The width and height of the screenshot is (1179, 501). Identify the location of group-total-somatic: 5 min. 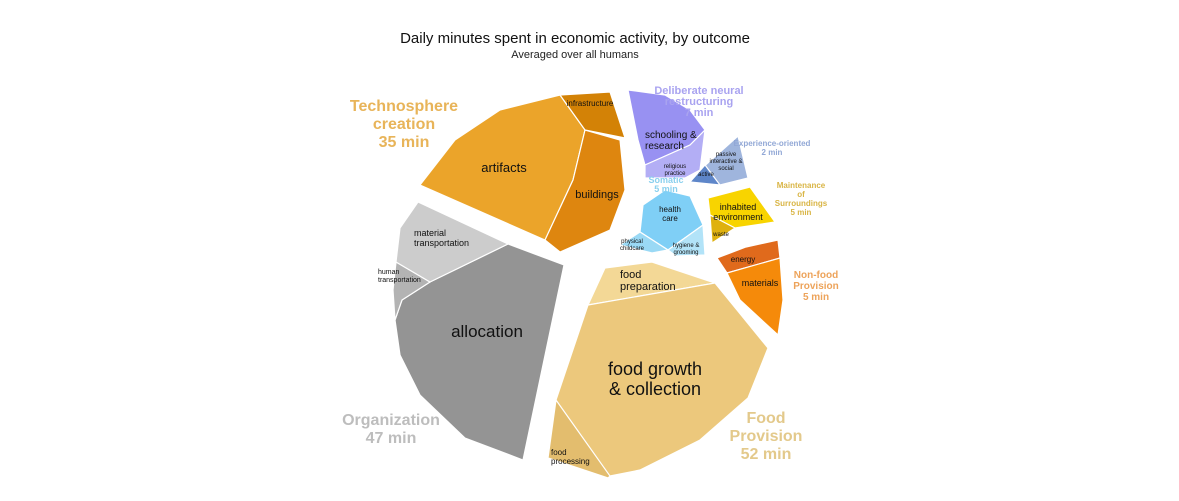
(666, 189).